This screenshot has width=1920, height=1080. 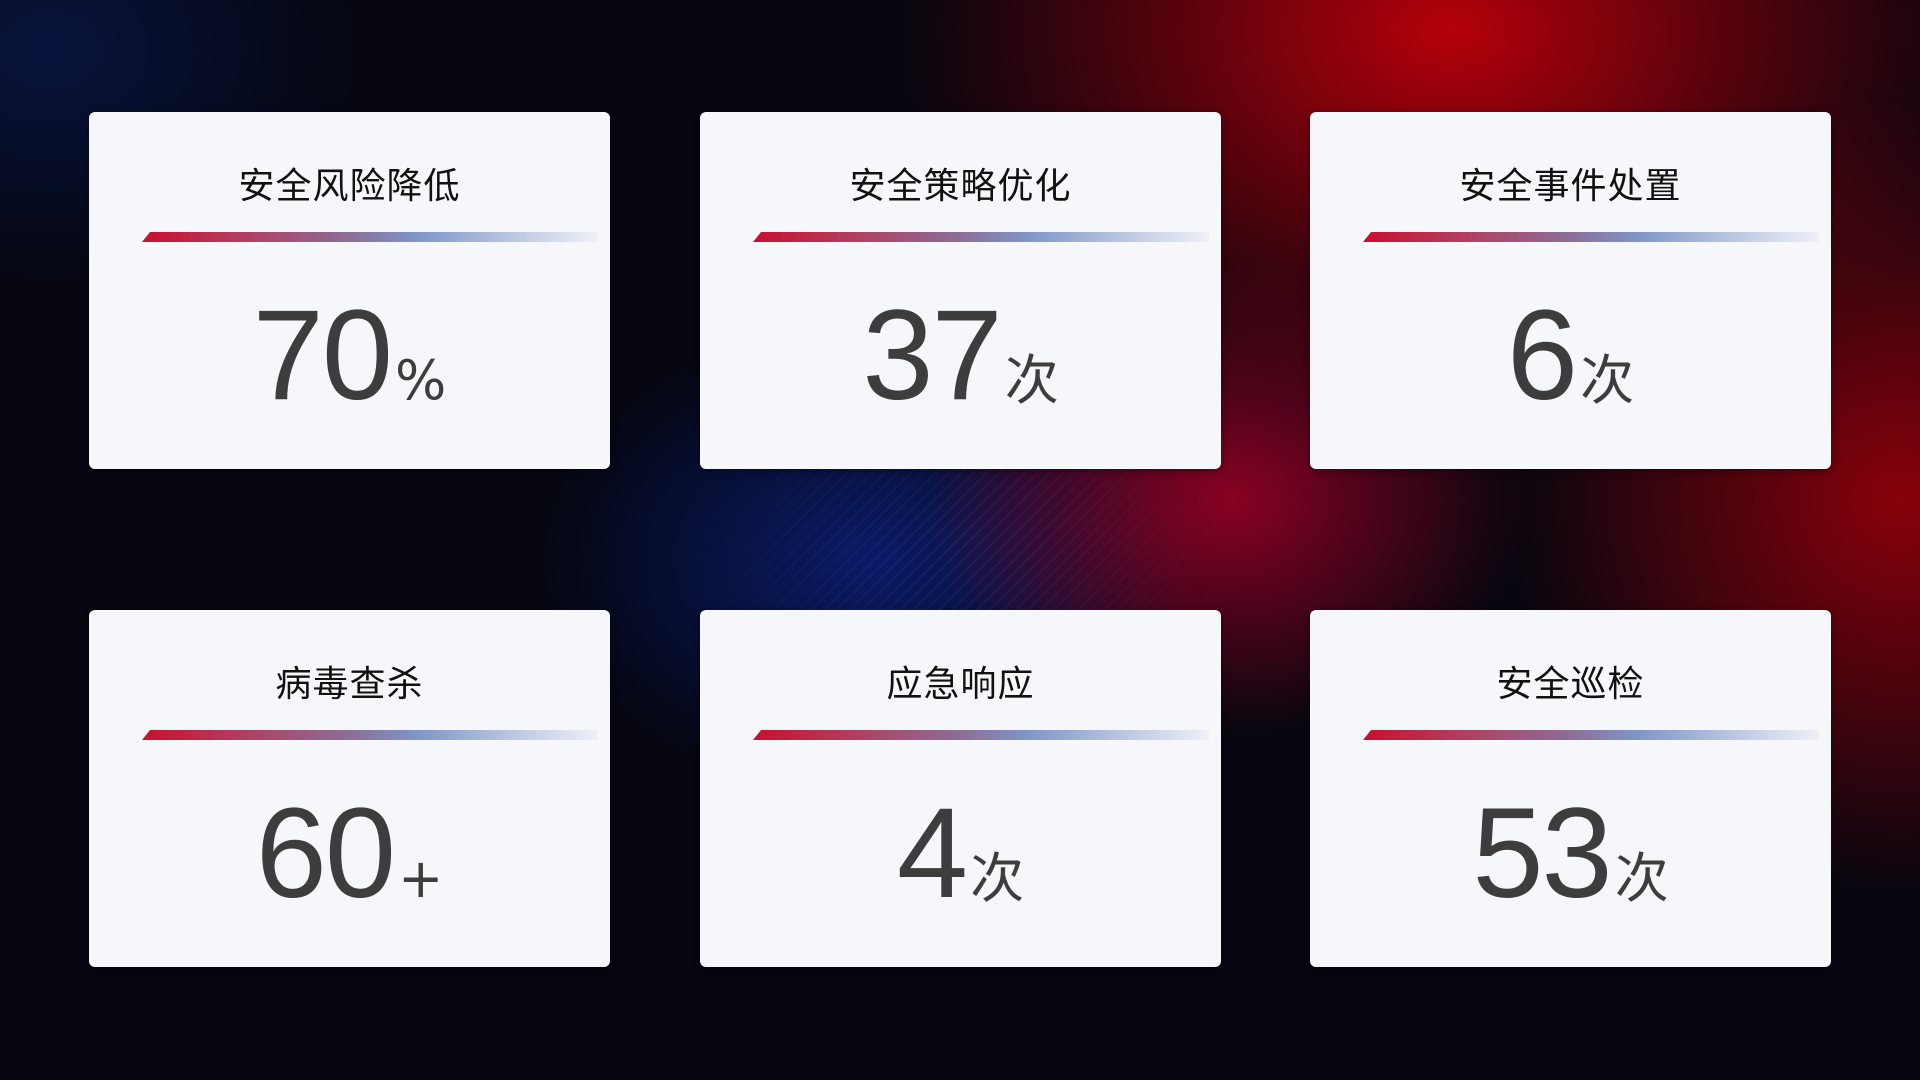 What do you see at coordinates (1570, 684) in the screenshot?
I see `card-title: 安全巡检` at bounding box center [1570, 684].